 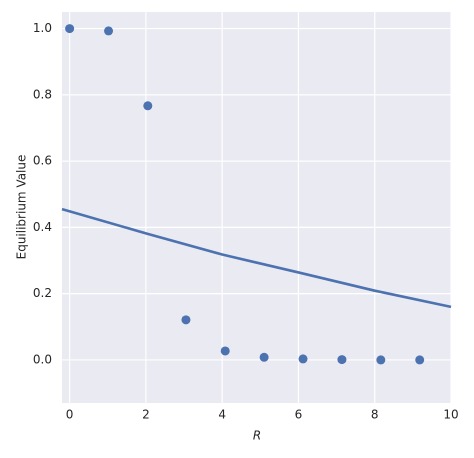 I want to click on x-tick-label: 0, so click(x=70, y=415).